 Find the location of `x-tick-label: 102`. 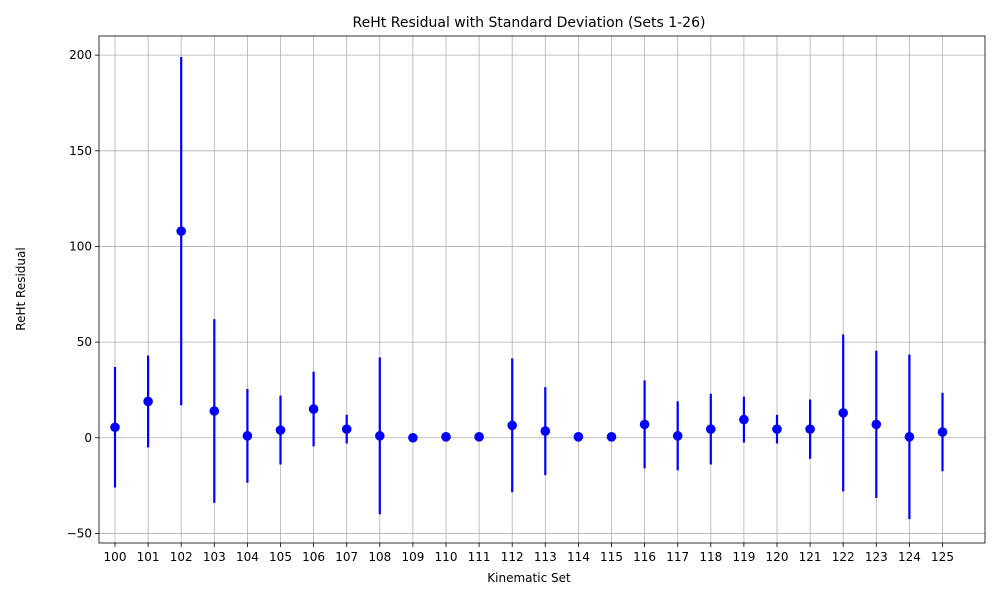

x-tick-label: 102 is located at coordinates (181, 557).